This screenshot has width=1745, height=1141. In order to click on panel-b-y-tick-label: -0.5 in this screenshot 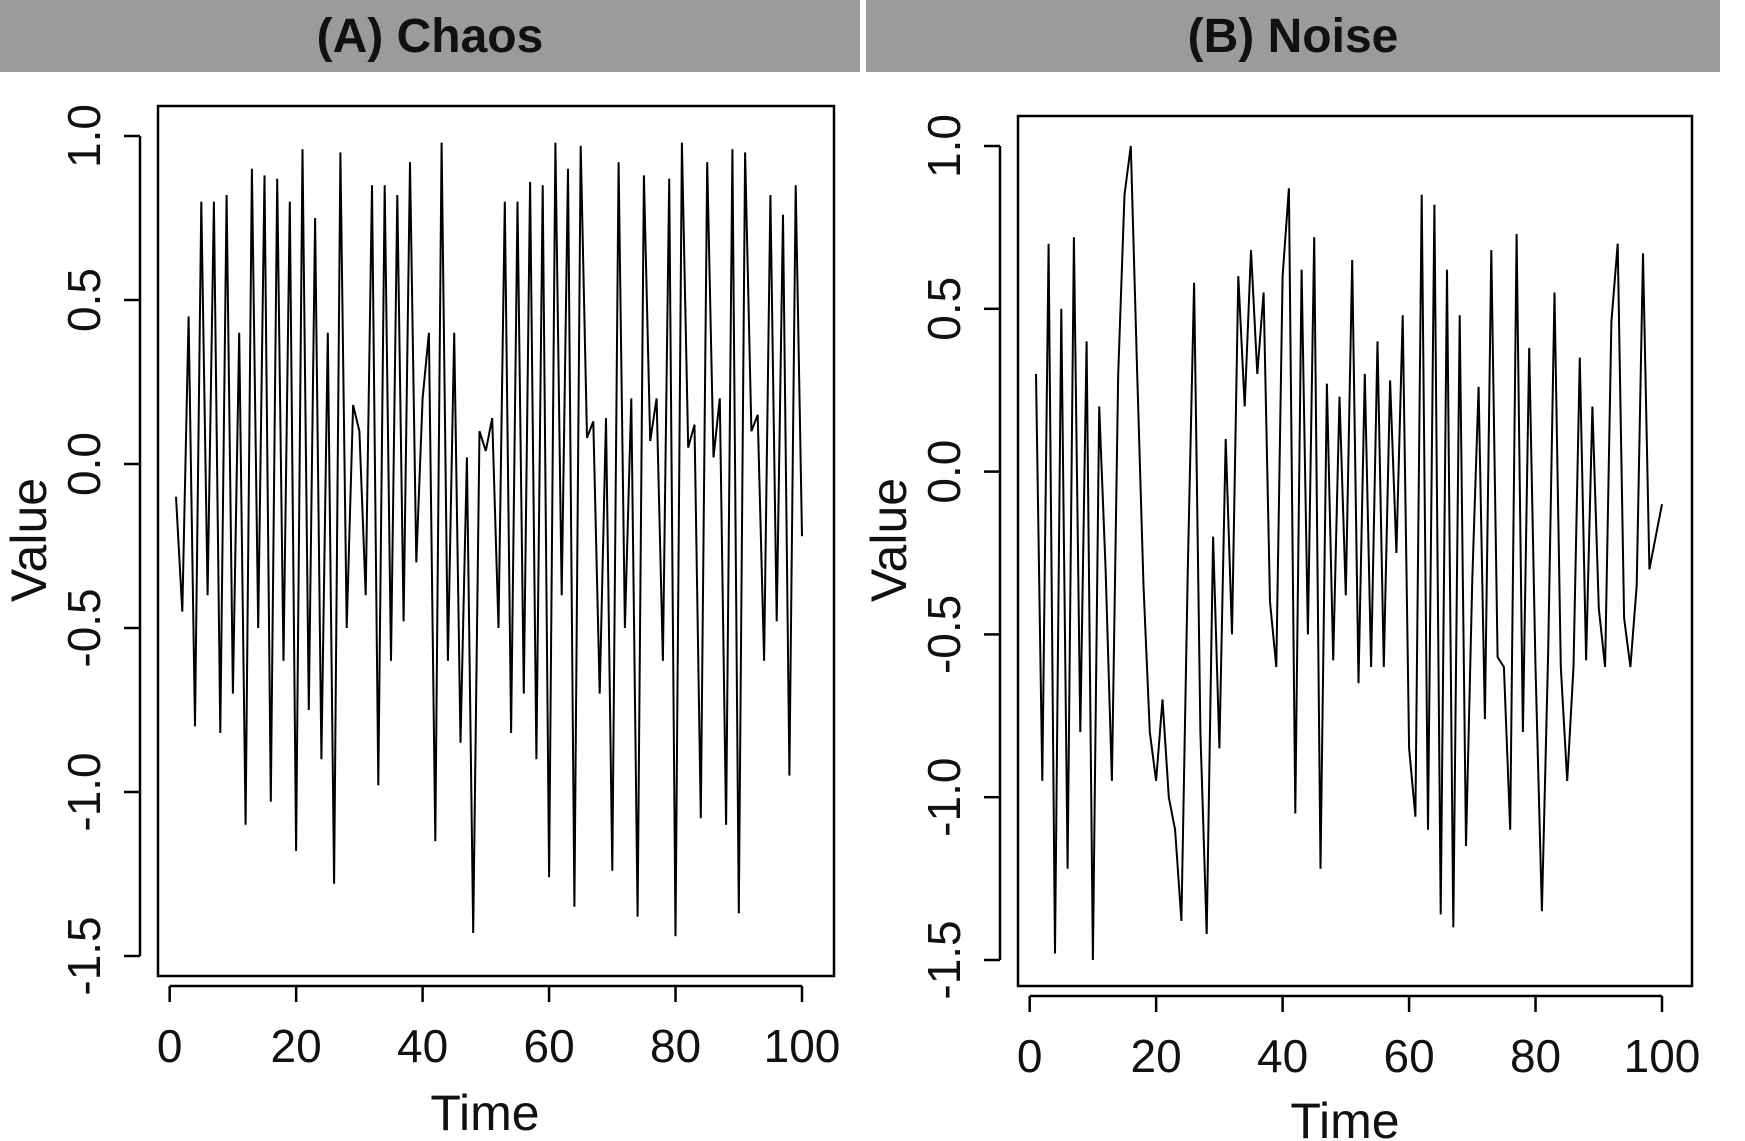, I will do `click(944, 634)`.